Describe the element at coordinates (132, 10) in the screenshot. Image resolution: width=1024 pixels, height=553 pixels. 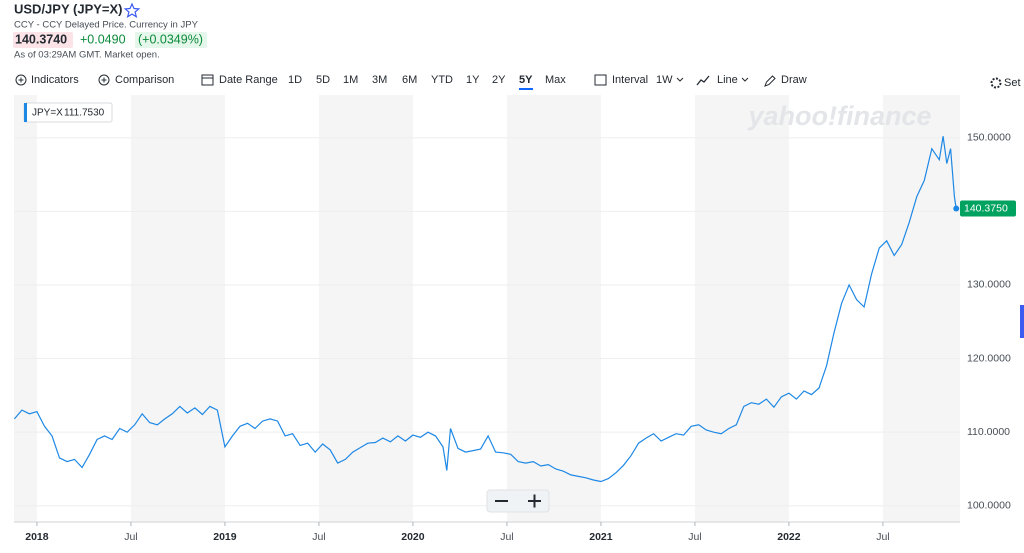
I see `watchlist-star` at that location.